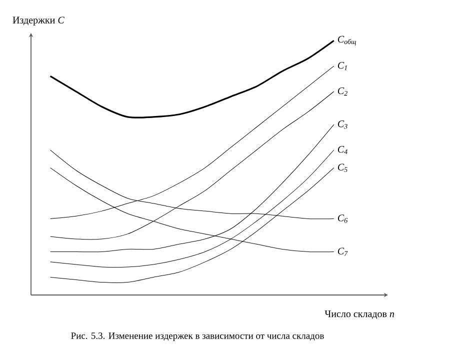 The height and width of the screenshot is (349, 449). I want to click on text: Рис. 5.3. Изменение издержек в зависимости от числа складов, so click(197, 336).